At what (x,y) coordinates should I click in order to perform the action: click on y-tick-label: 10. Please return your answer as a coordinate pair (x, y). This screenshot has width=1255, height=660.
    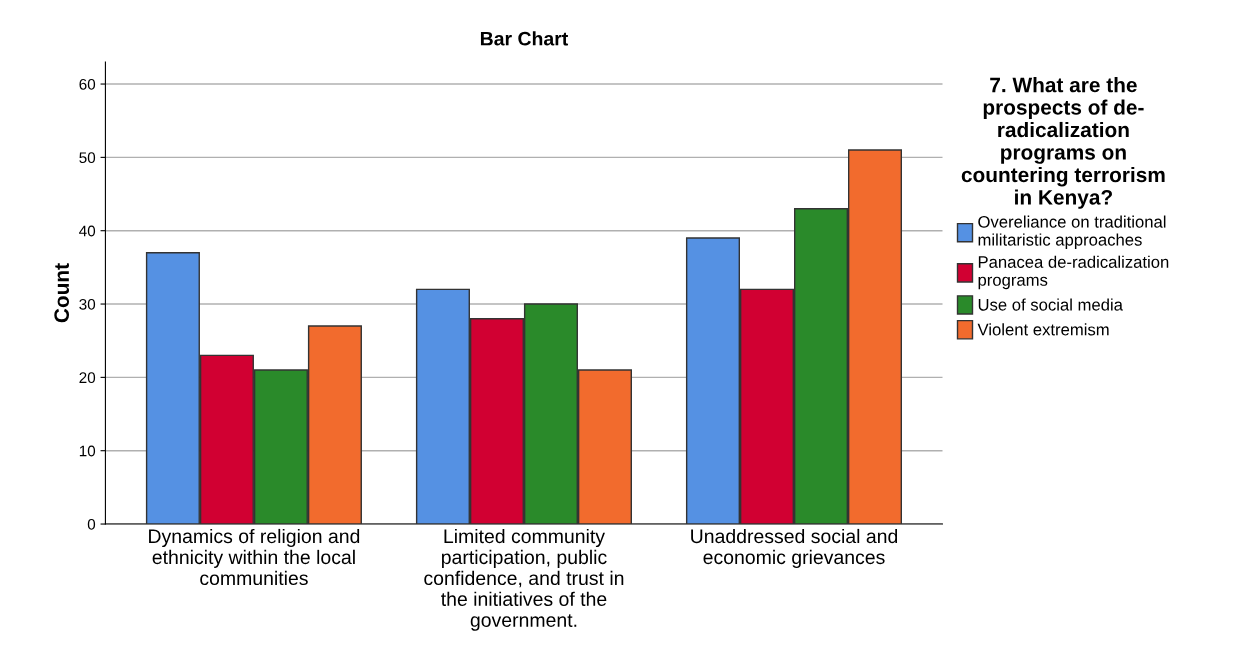
    Looking at the image, I should click on (87, 451).